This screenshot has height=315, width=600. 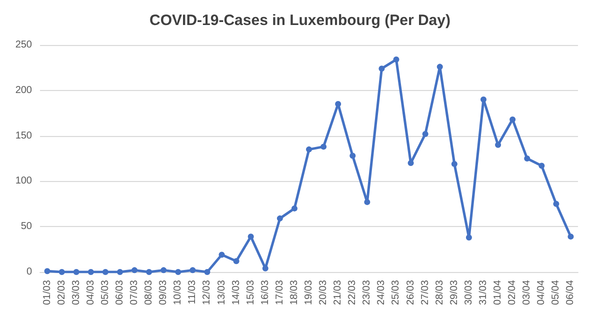 I want to click on y-tick-label: 150, so click(x=23, y=136).